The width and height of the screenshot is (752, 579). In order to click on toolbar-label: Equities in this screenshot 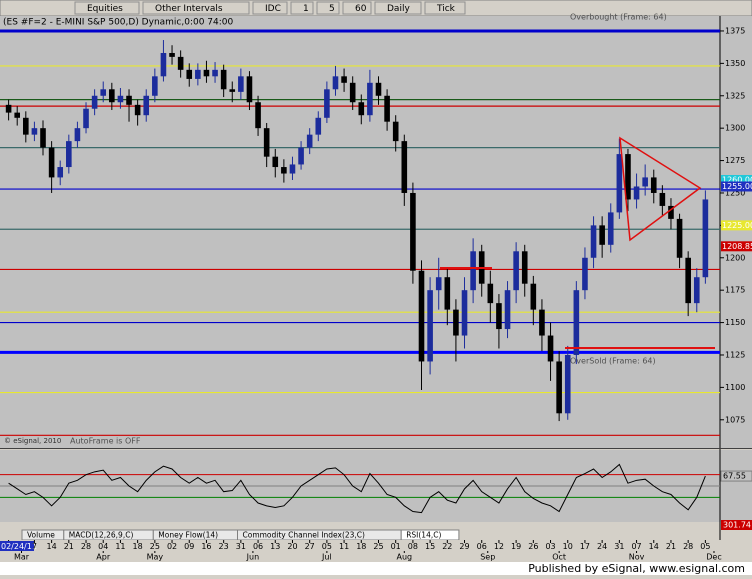, I will do `click(105, 9)`.